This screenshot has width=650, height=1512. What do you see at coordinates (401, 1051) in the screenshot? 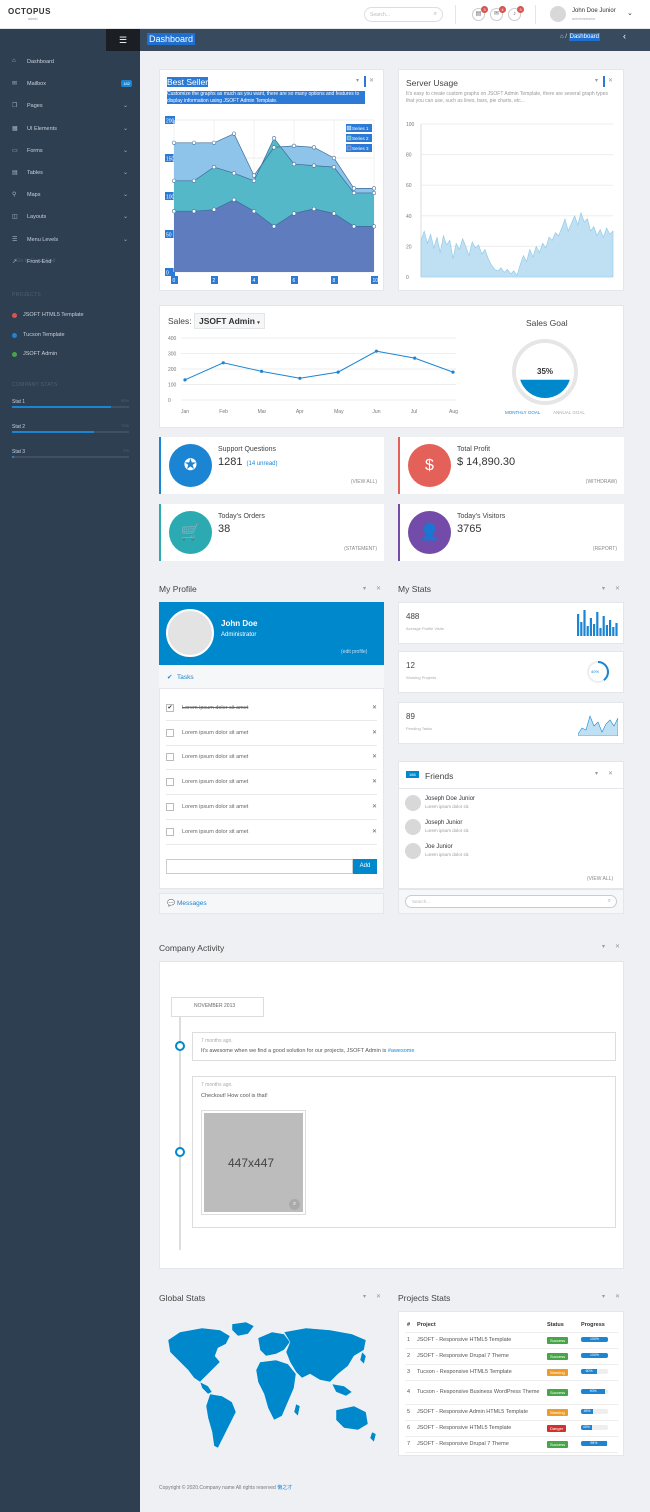
I see `post-tag-link: #awesome` at bounding box center [401, 1051].